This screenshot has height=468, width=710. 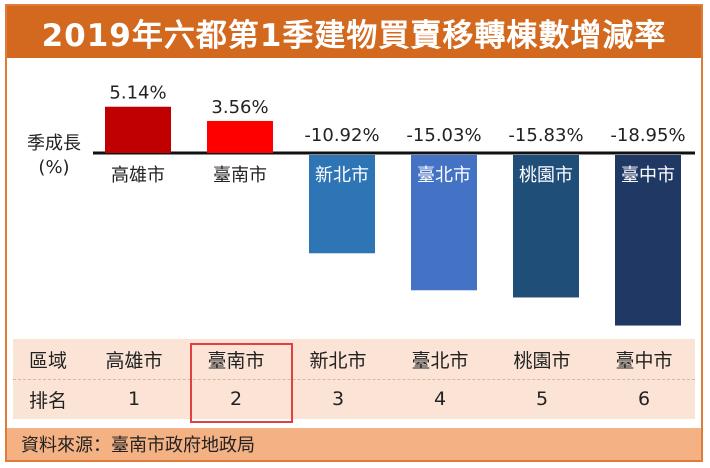 I want to click on source-text: 資料來源：臺南市政府地政局, so click(x=138, y=445).